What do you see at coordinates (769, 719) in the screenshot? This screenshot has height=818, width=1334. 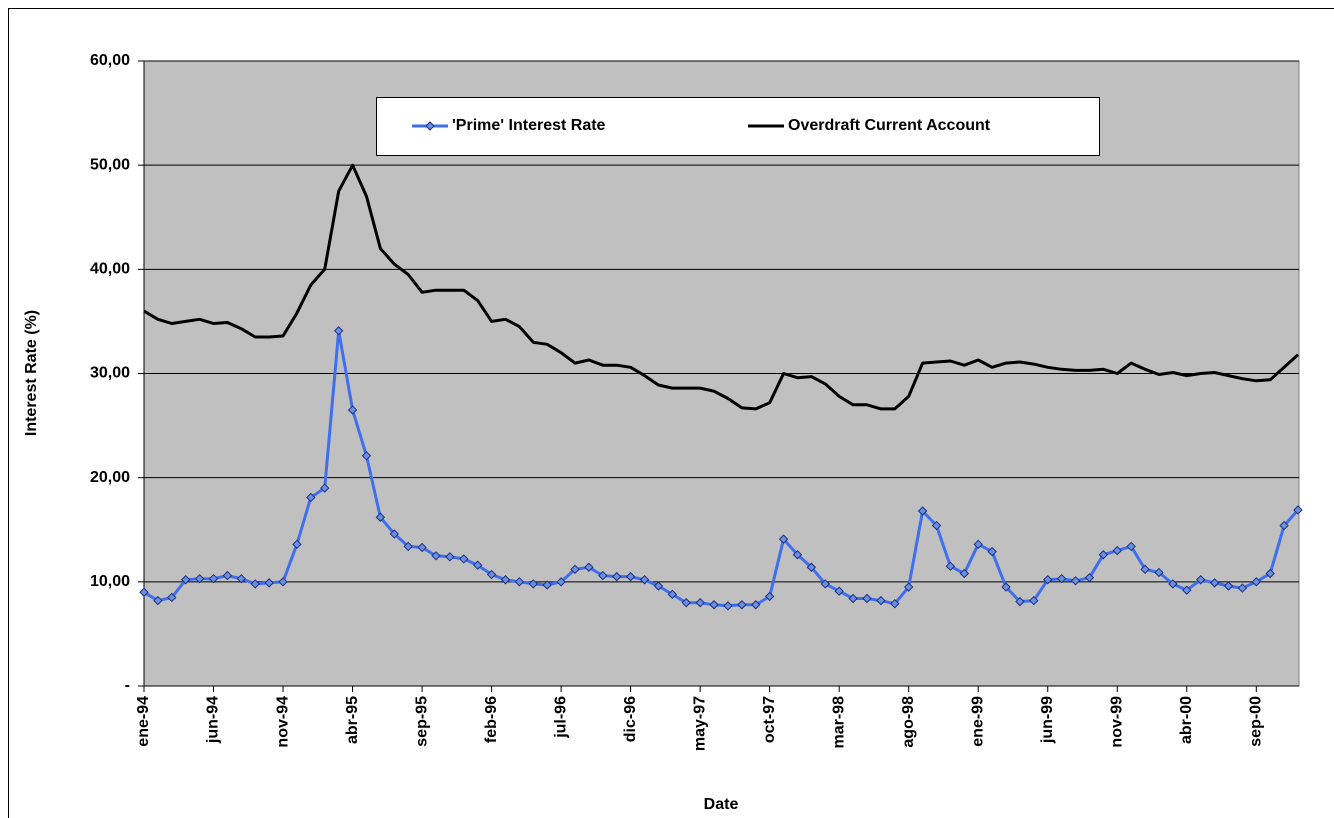 I see `x-tick-label: oct-97` at bounding box center [769, 719].